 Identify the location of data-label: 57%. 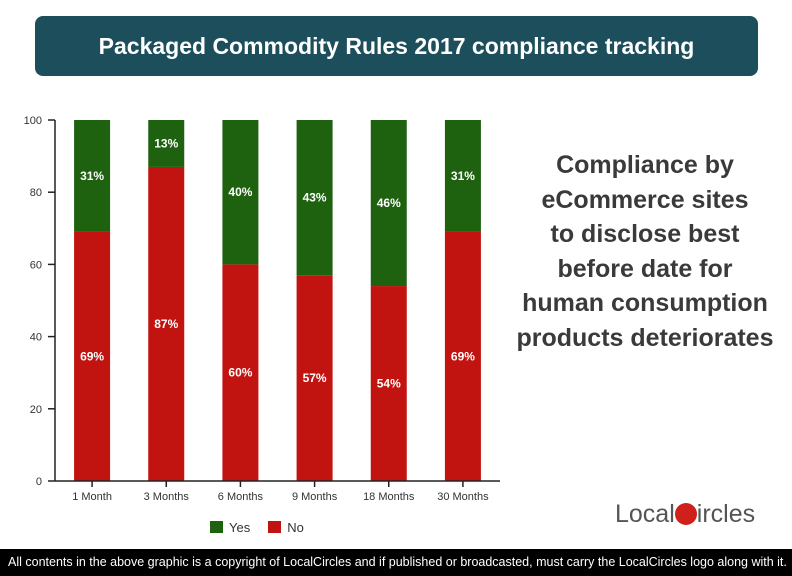
(315, 378).